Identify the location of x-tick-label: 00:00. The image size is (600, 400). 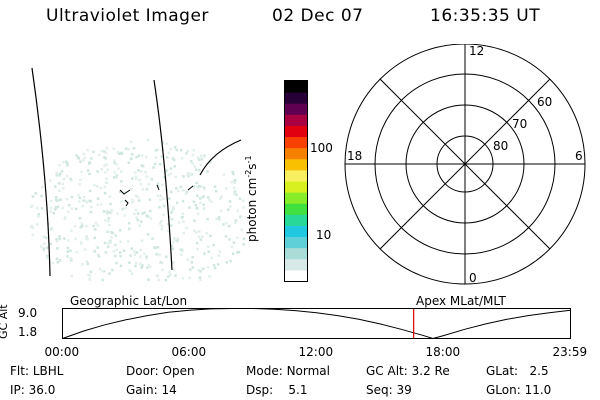
(62, 352).